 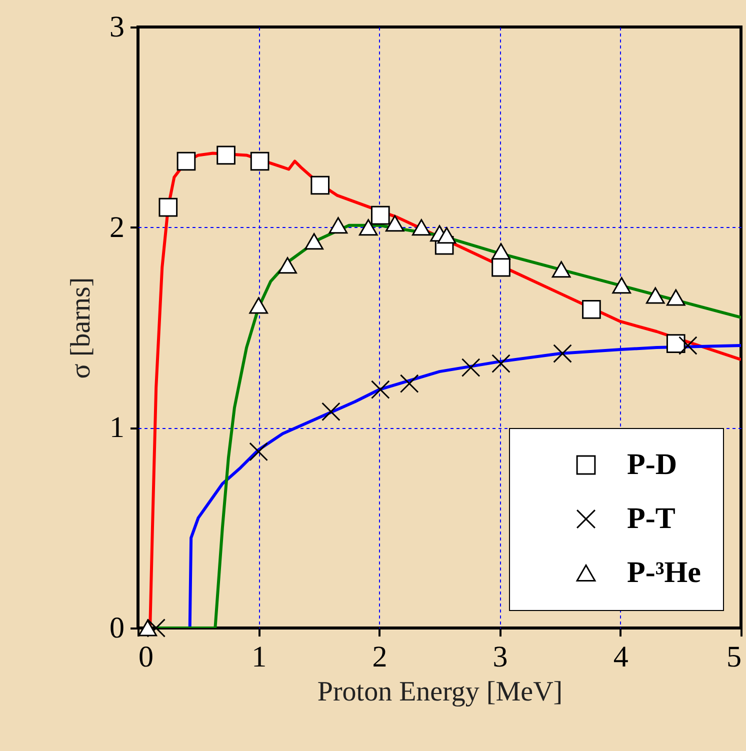 I want to click on x-axis-title: Proton Energy [MeV], so click(x=440, y=692).